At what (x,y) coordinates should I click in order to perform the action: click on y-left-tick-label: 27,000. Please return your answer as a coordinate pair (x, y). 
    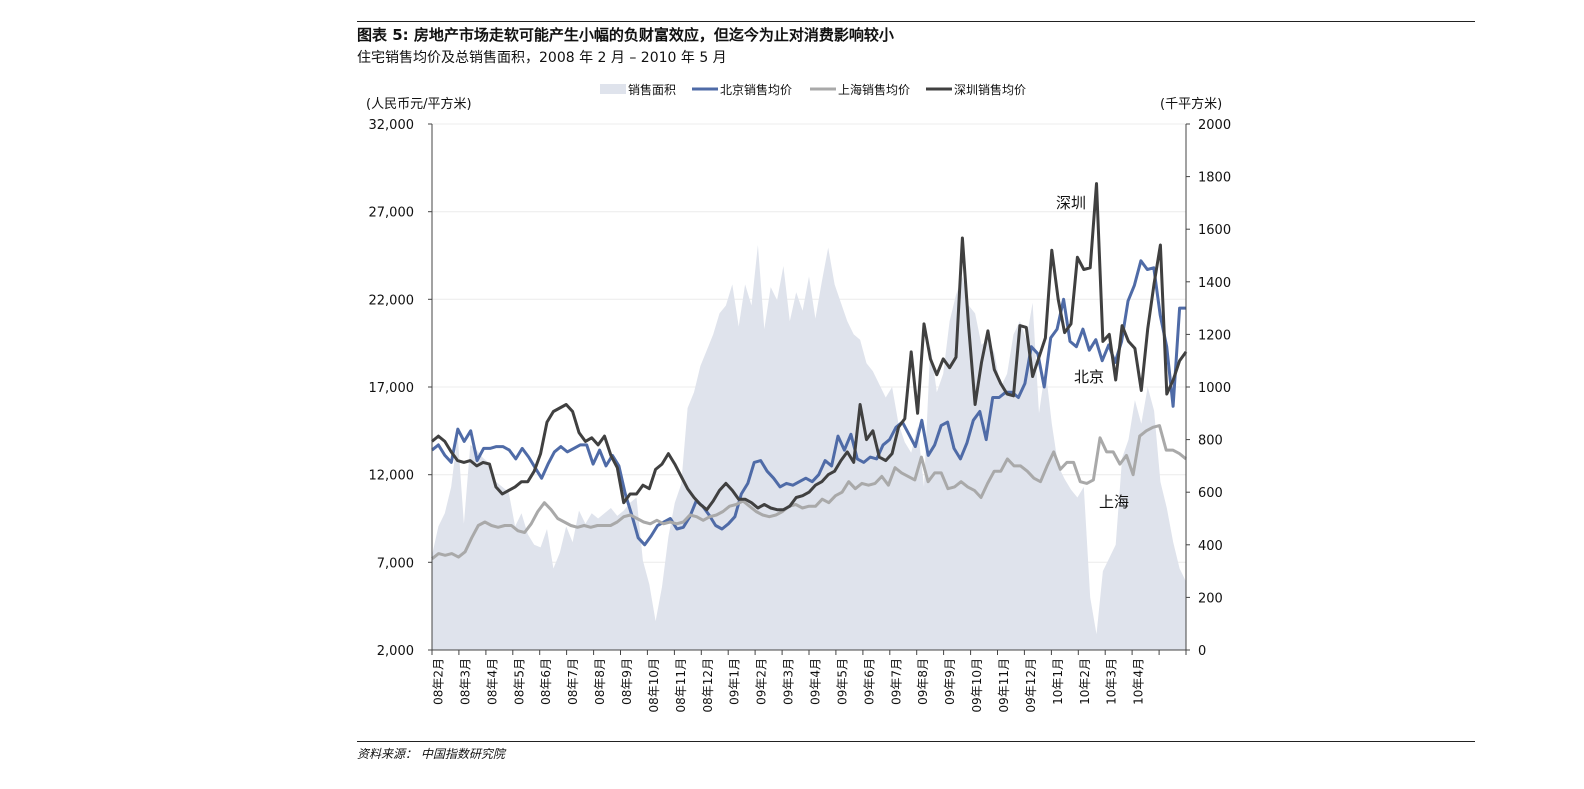
    Looking at the image, I should click on (392, 213).